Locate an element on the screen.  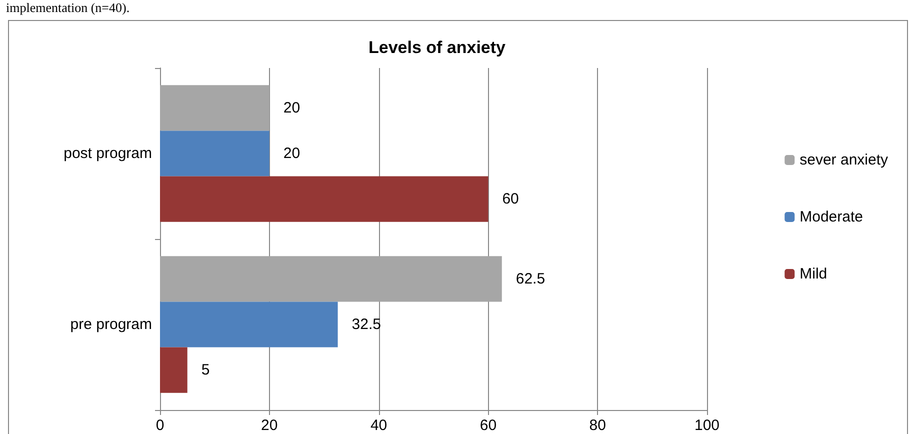
x-tick-label: 20 is located at coordinates (269, 425).